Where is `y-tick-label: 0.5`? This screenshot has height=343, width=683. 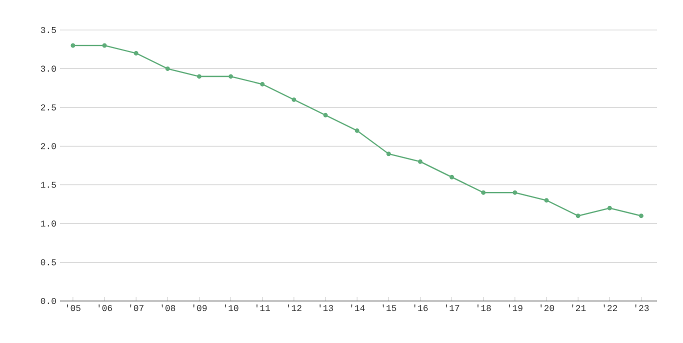 y-tick-label: 0.5 is located at coordinates (48, 262).